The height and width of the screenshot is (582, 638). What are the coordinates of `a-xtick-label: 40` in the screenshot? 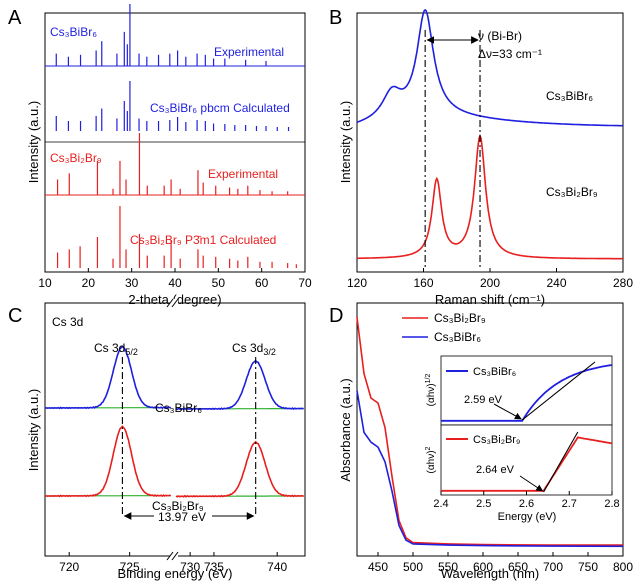 It's located at (175, 283).